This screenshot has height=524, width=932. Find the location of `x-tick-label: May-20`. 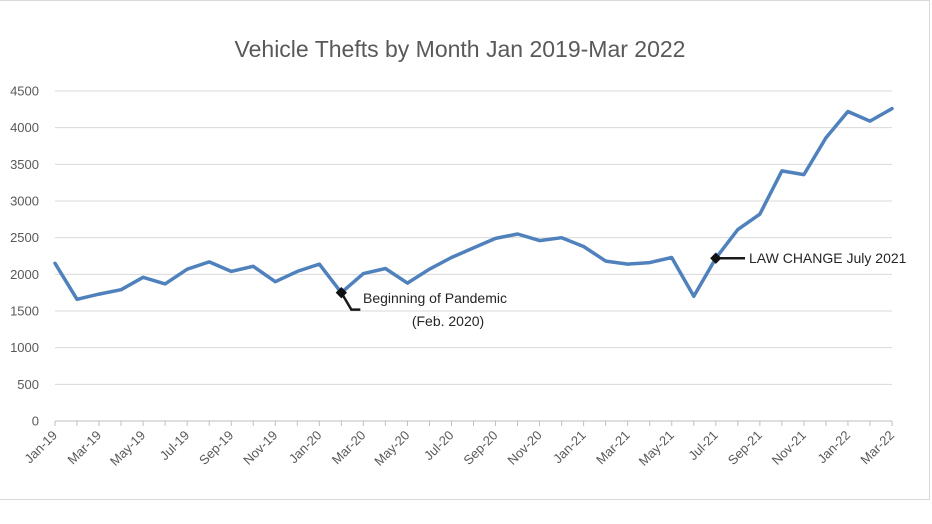

x-tick-label: May-20 is located at coordinates (391, 448).